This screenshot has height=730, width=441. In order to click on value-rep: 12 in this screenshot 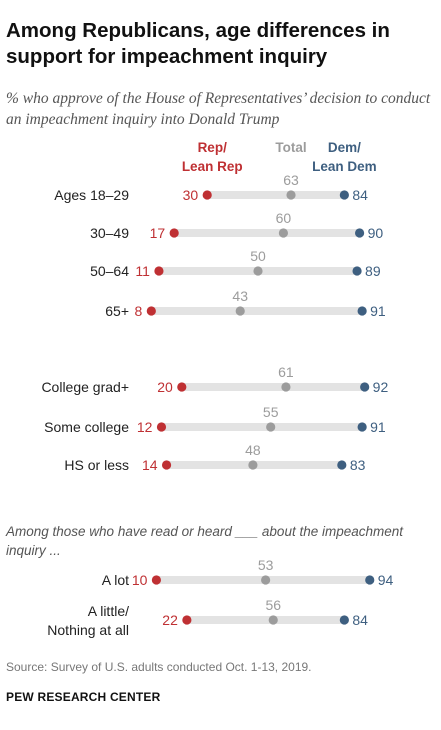, I will do `click(145, 427)`.